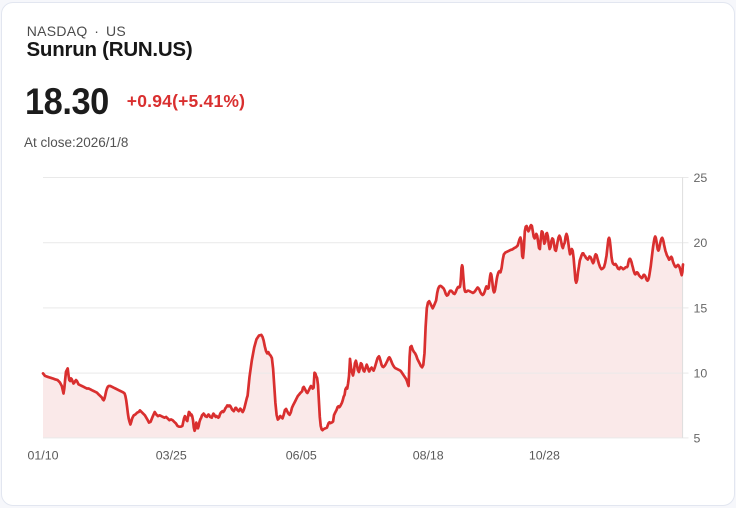 The height and width of the screenshot is (508, 736). I want to click on svg-text: 10, so click(701, 374).